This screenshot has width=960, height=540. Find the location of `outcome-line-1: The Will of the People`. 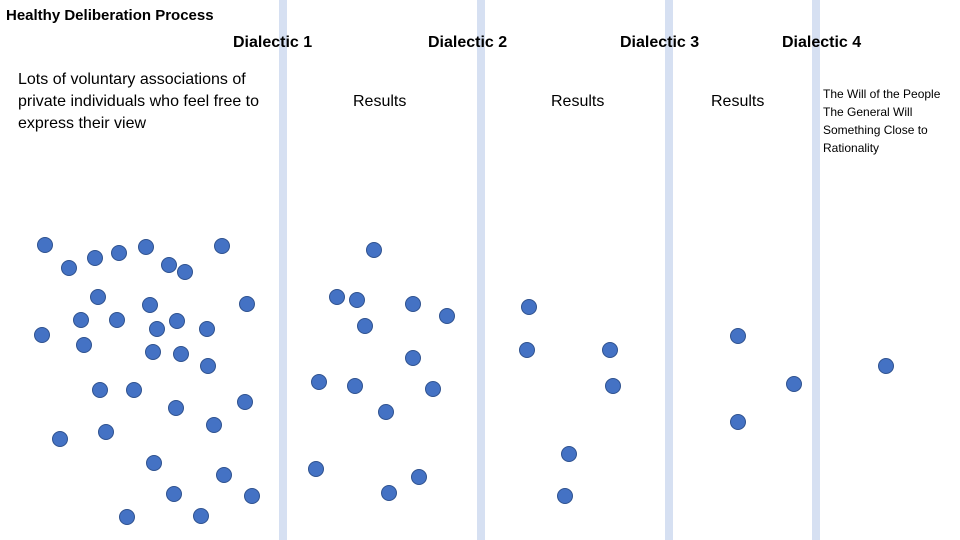

outcome-line-1: The Will of the People is located at coordinates (882, 94).